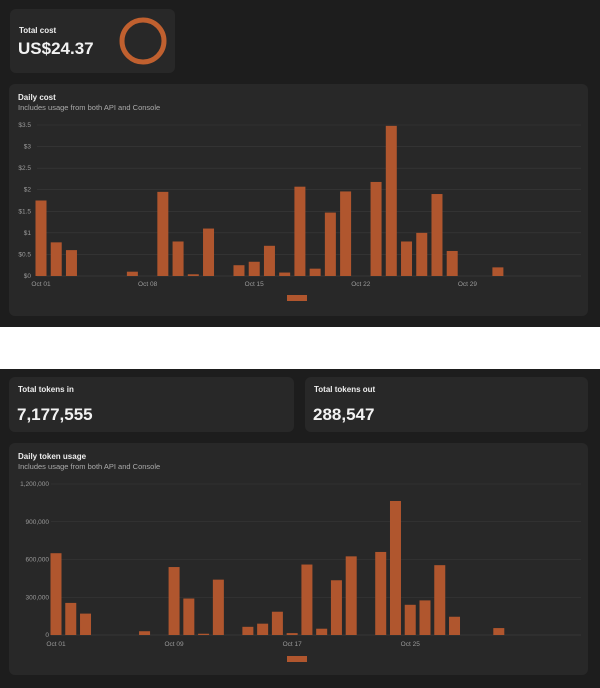 The image size is (600, 688). Describe the element at coordinates (175, 644) in the screenshot. I see `x-tick-label: Oct 09` at that location.